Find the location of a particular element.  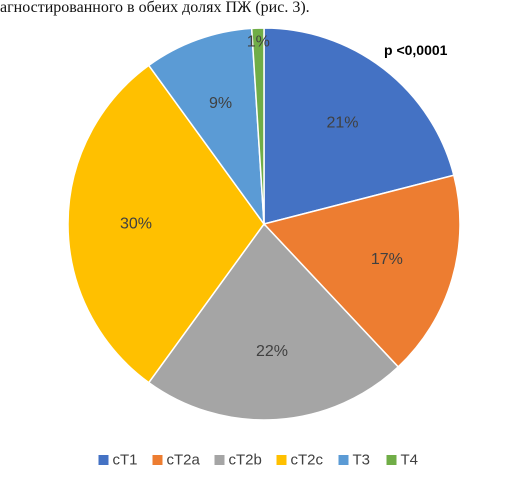

legend-swatch-t3 is located at coordinates (343, 460).